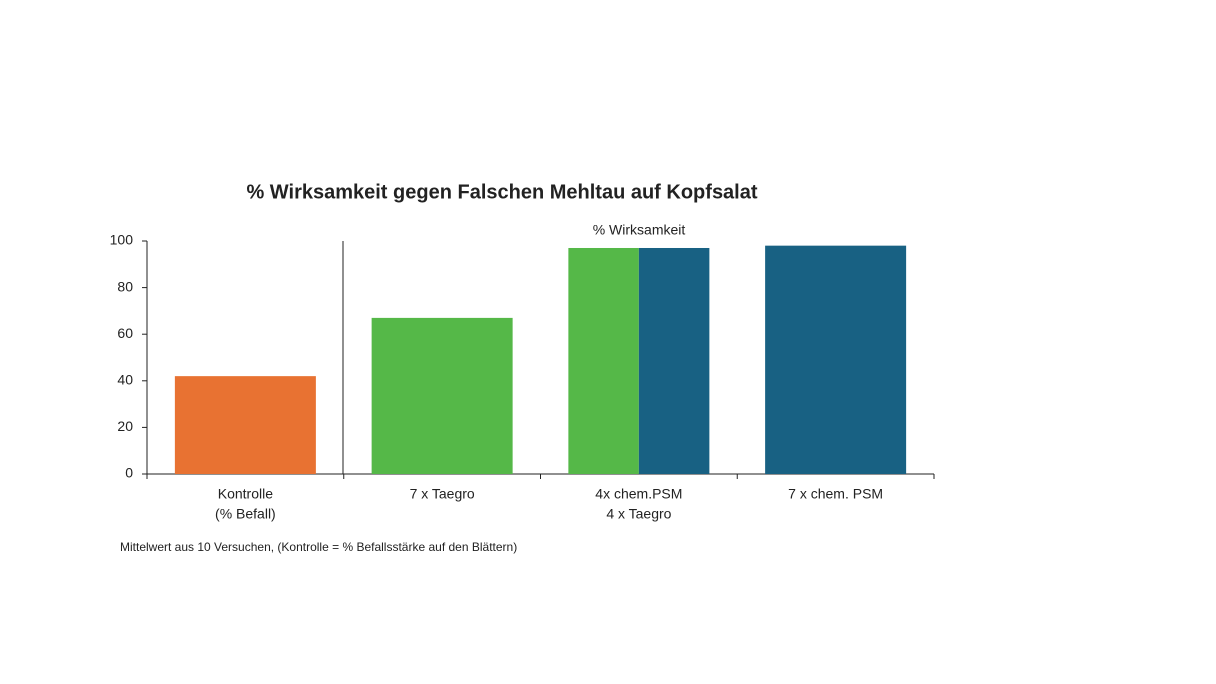 This screenshot has height=684, width=1216. Describe the element at coordinates (125, 333) in the screenshot. I see `y-tick-label: 60` at that location.